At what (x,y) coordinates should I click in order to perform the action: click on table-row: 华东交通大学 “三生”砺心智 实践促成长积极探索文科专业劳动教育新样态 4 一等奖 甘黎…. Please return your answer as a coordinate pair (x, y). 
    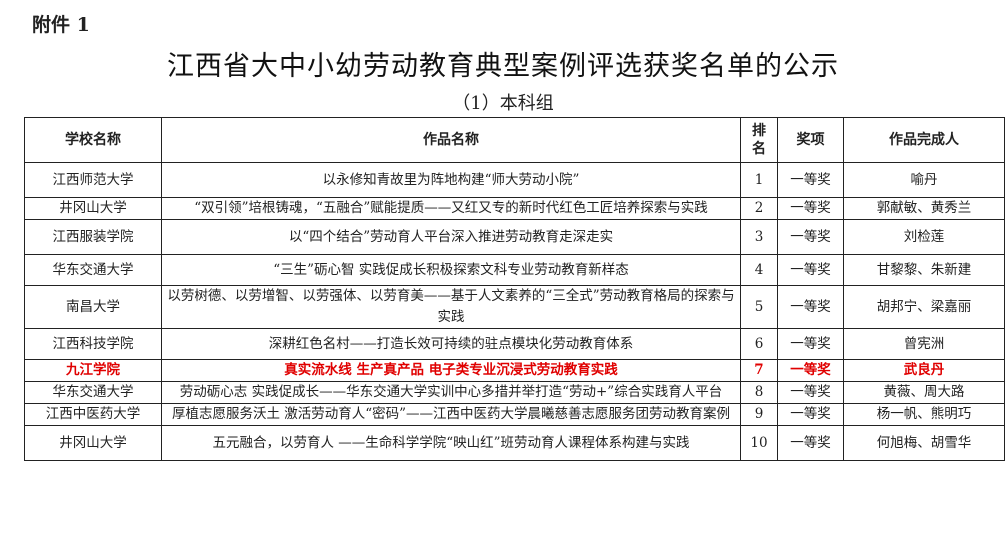
    Looking at the image, I should click on (514, 270).